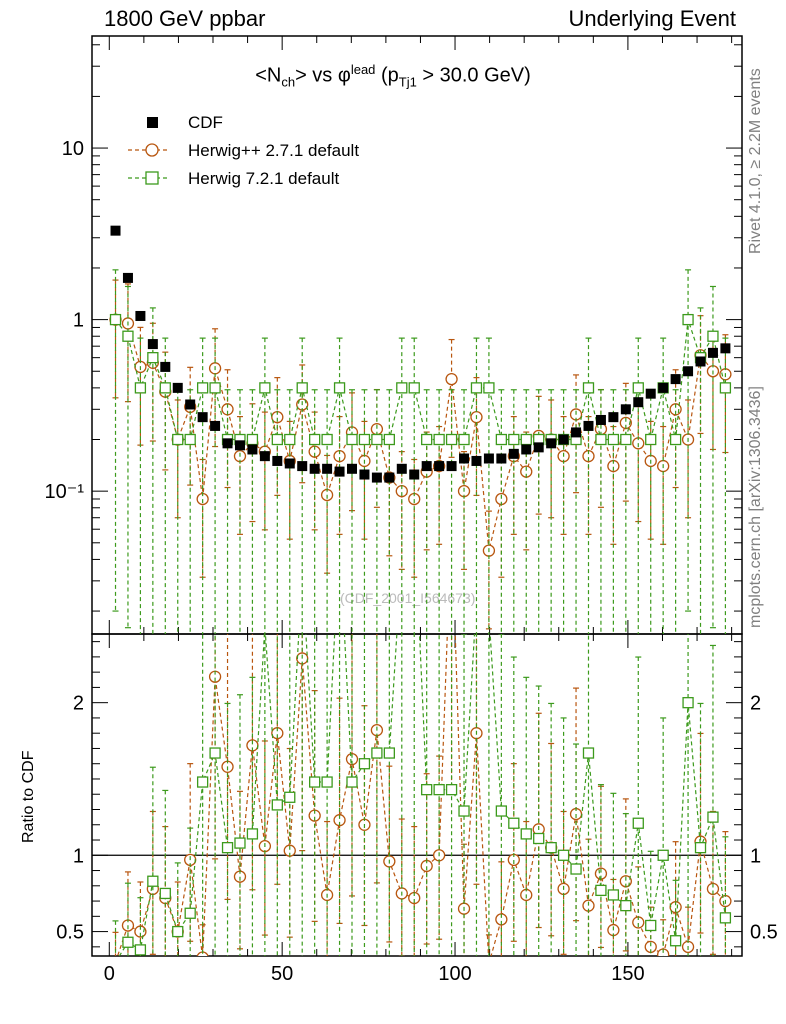 The height and width of the screenshot is (1024, 786). Describe the element at coordinates (65, 492) in the screenshot. I see `y-tick-label: 10⁻¹` at that location.